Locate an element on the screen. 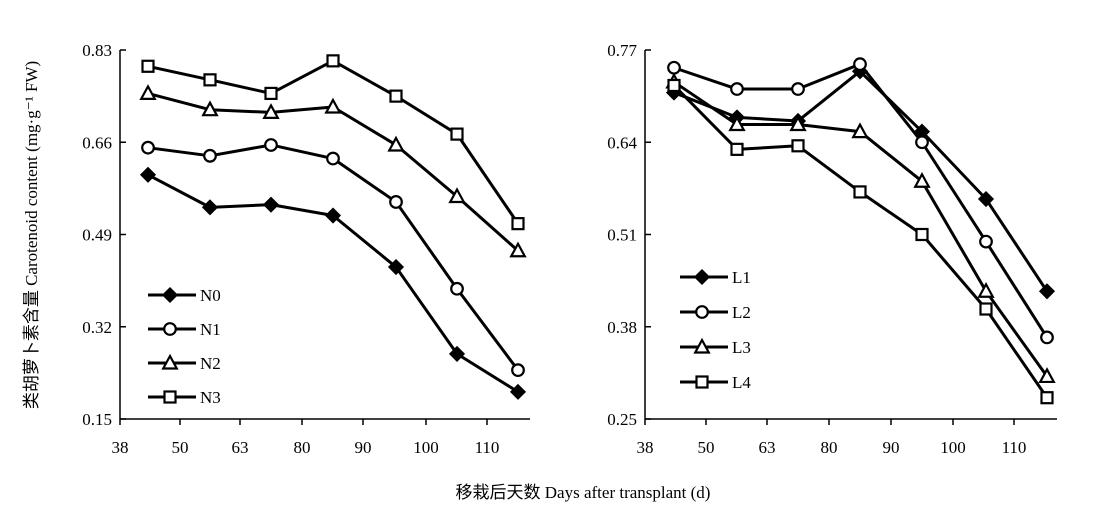  right-y-tick-label: 0.64 is located at coordinates (622, 142).